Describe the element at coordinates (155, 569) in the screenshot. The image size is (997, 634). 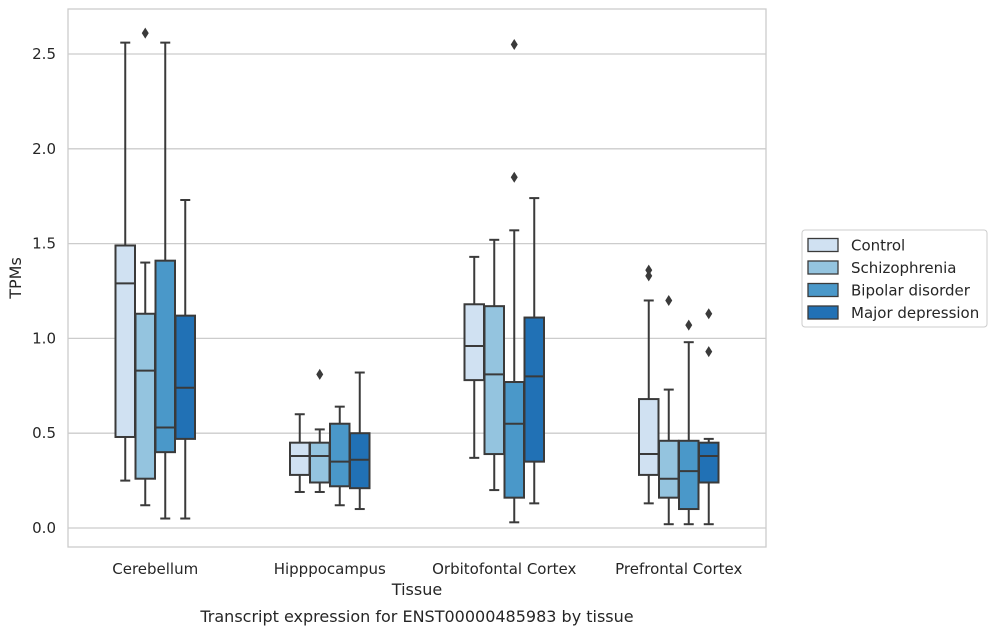
I see `x-tick-label: Cerebellum` at that location.